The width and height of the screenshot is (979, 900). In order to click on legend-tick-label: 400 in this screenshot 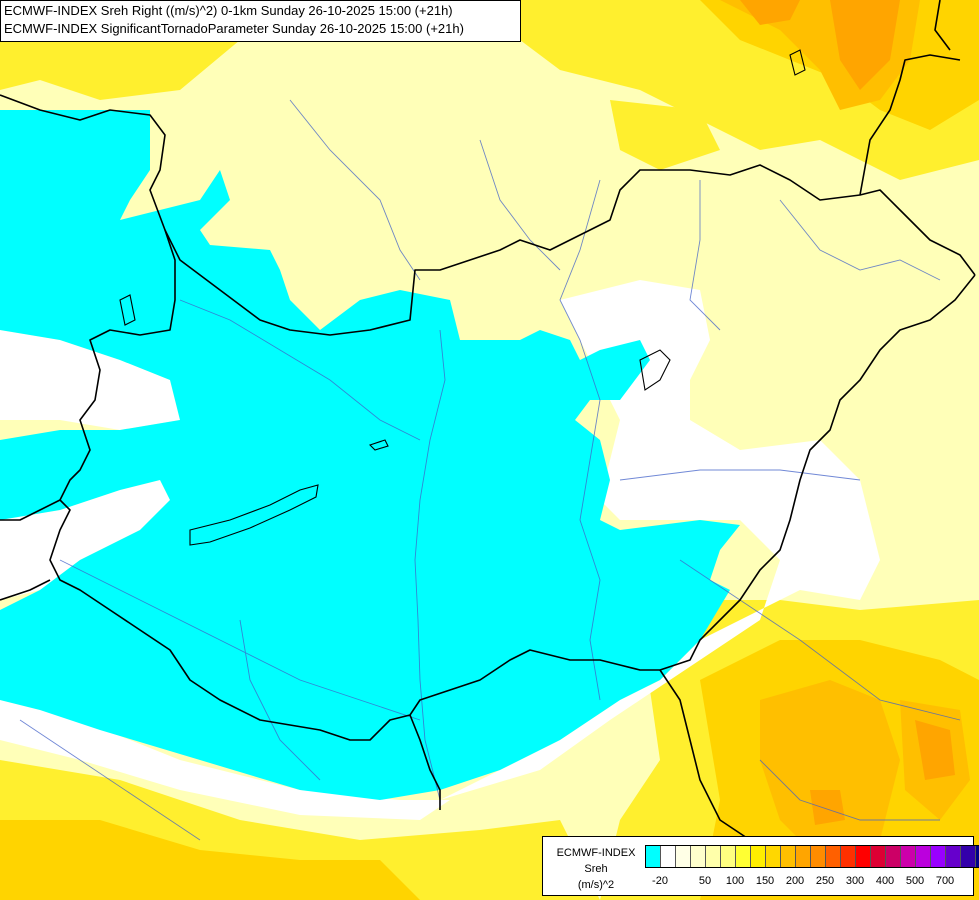, I will do `click(885, 881)`.